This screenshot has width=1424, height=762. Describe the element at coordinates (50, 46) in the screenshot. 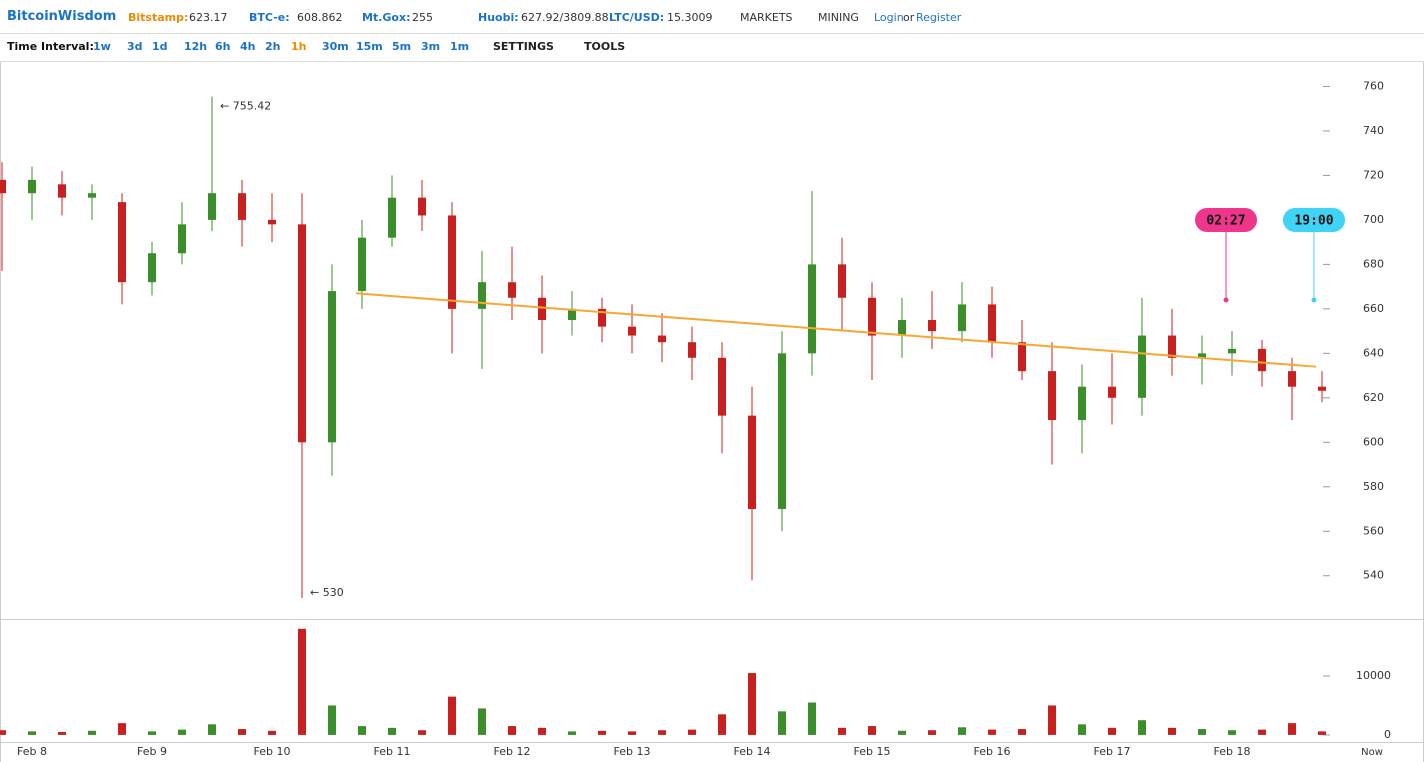

I see `interval-label: Time Interval:` at that location.